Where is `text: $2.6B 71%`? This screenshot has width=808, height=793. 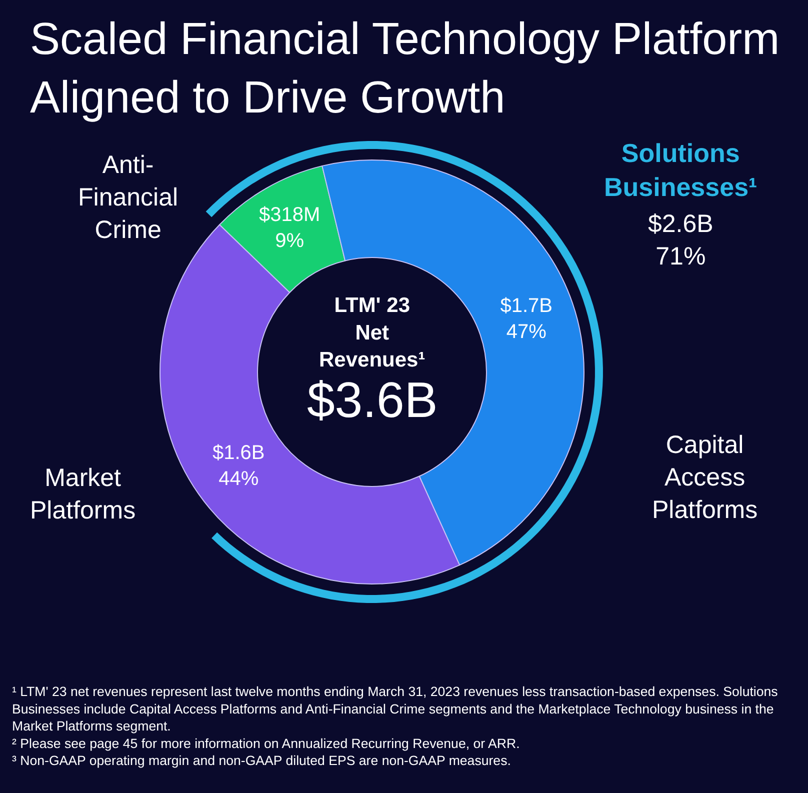
text: $2.6B 71% is located at coordinates (681, 240).